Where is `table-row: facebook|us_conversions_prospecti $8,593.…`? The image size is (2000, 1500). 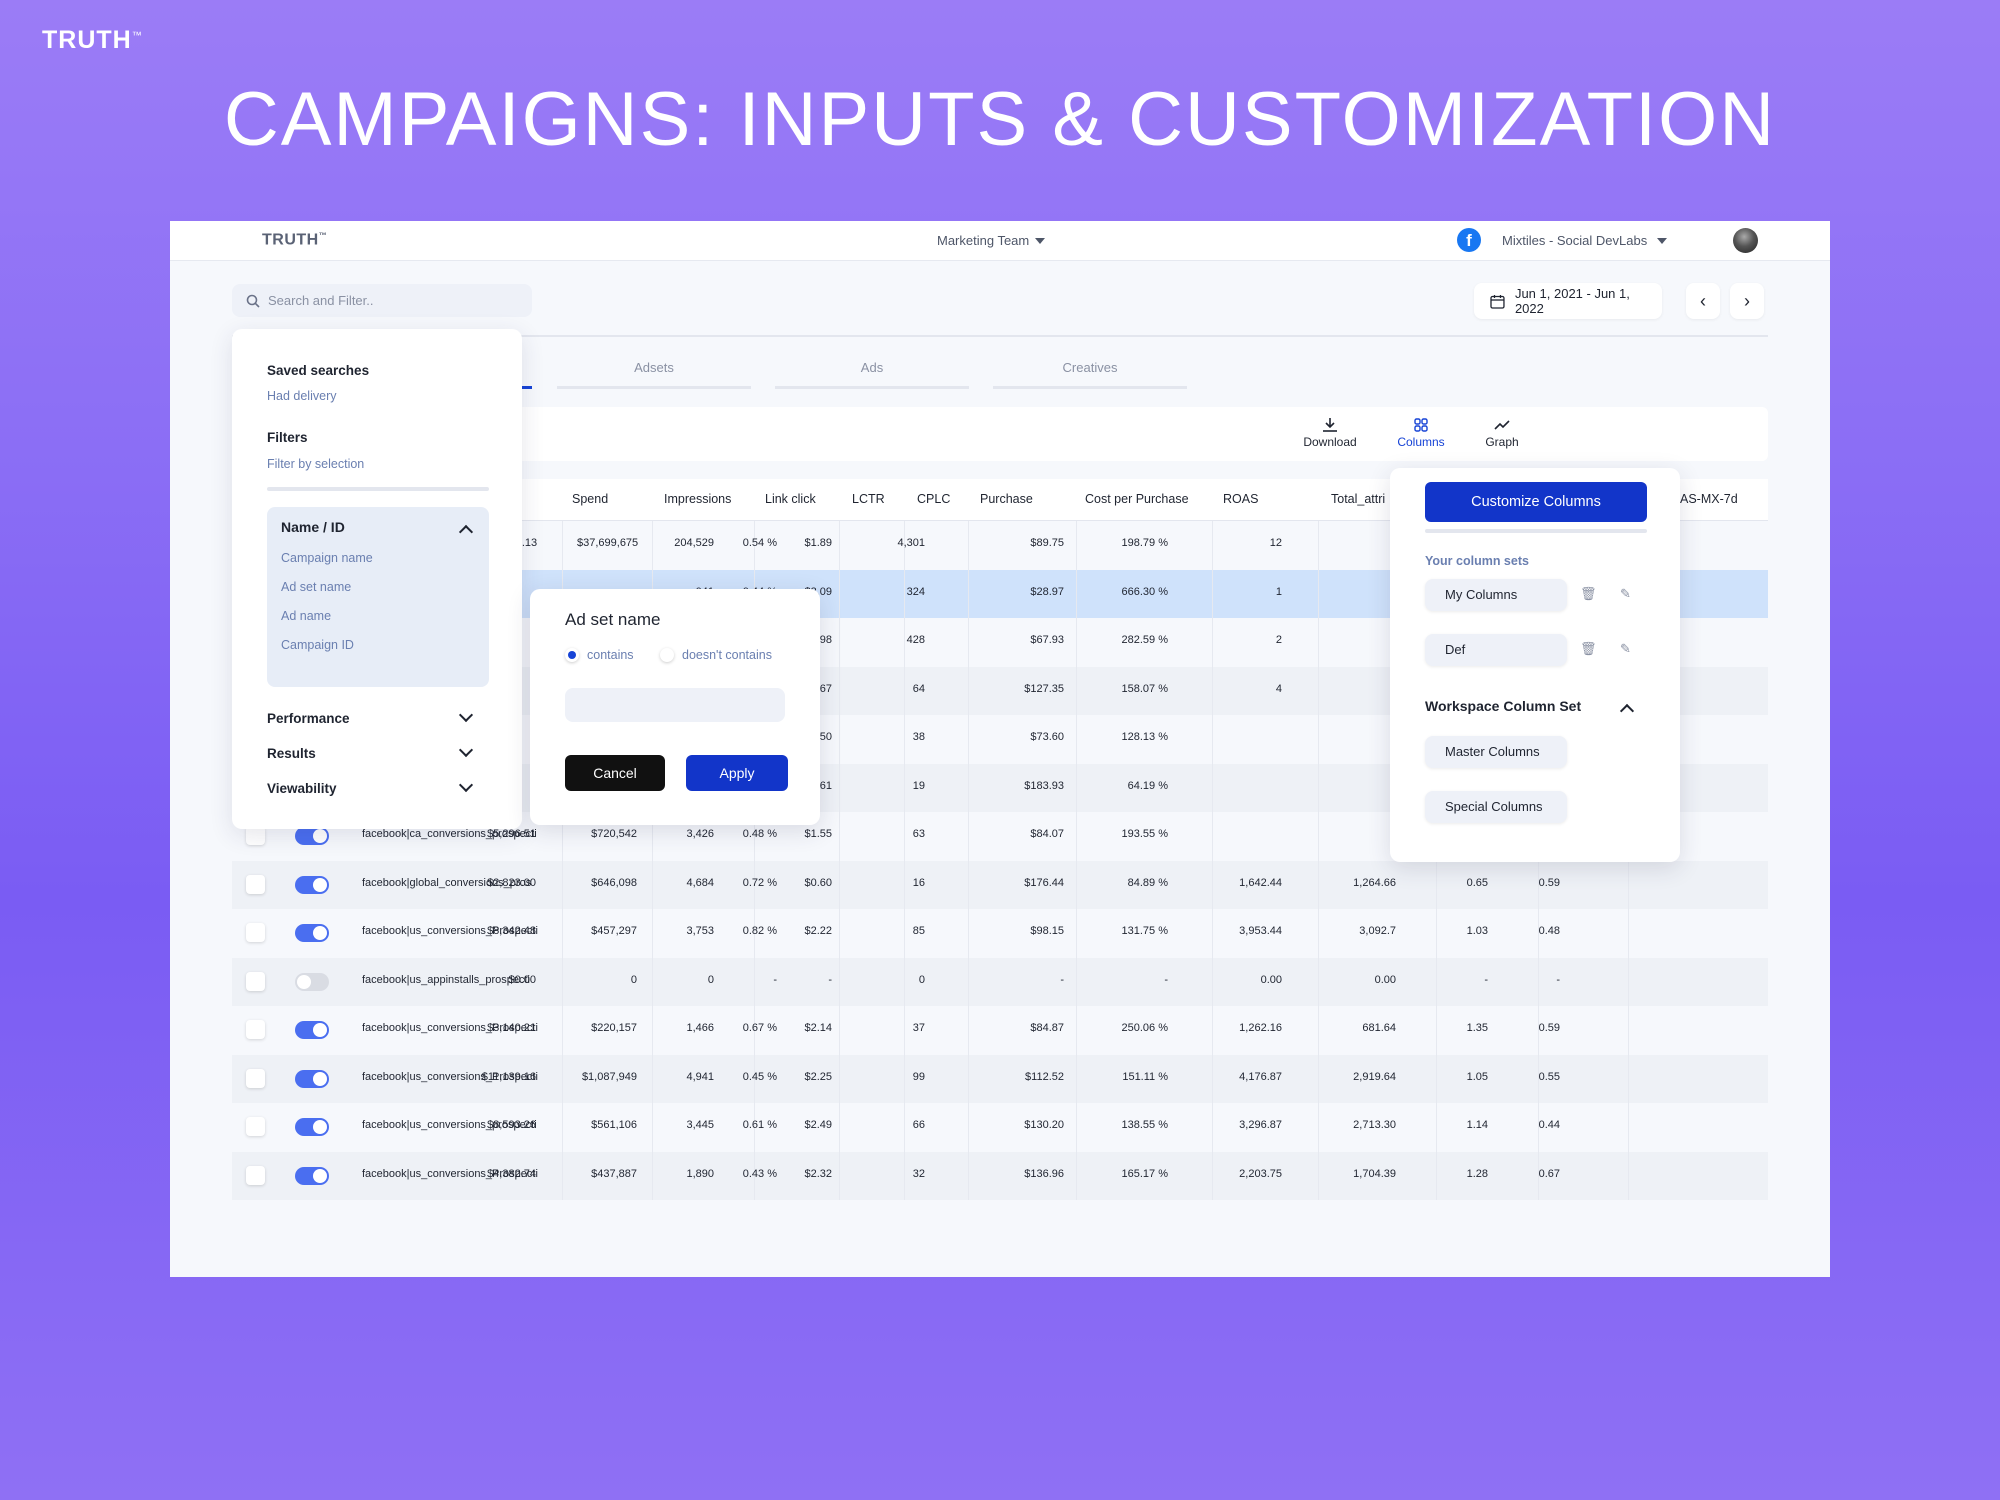 table-row: facebook|us_conversions_prospecti $8,593.… is located at coordinates (1000, 1127).